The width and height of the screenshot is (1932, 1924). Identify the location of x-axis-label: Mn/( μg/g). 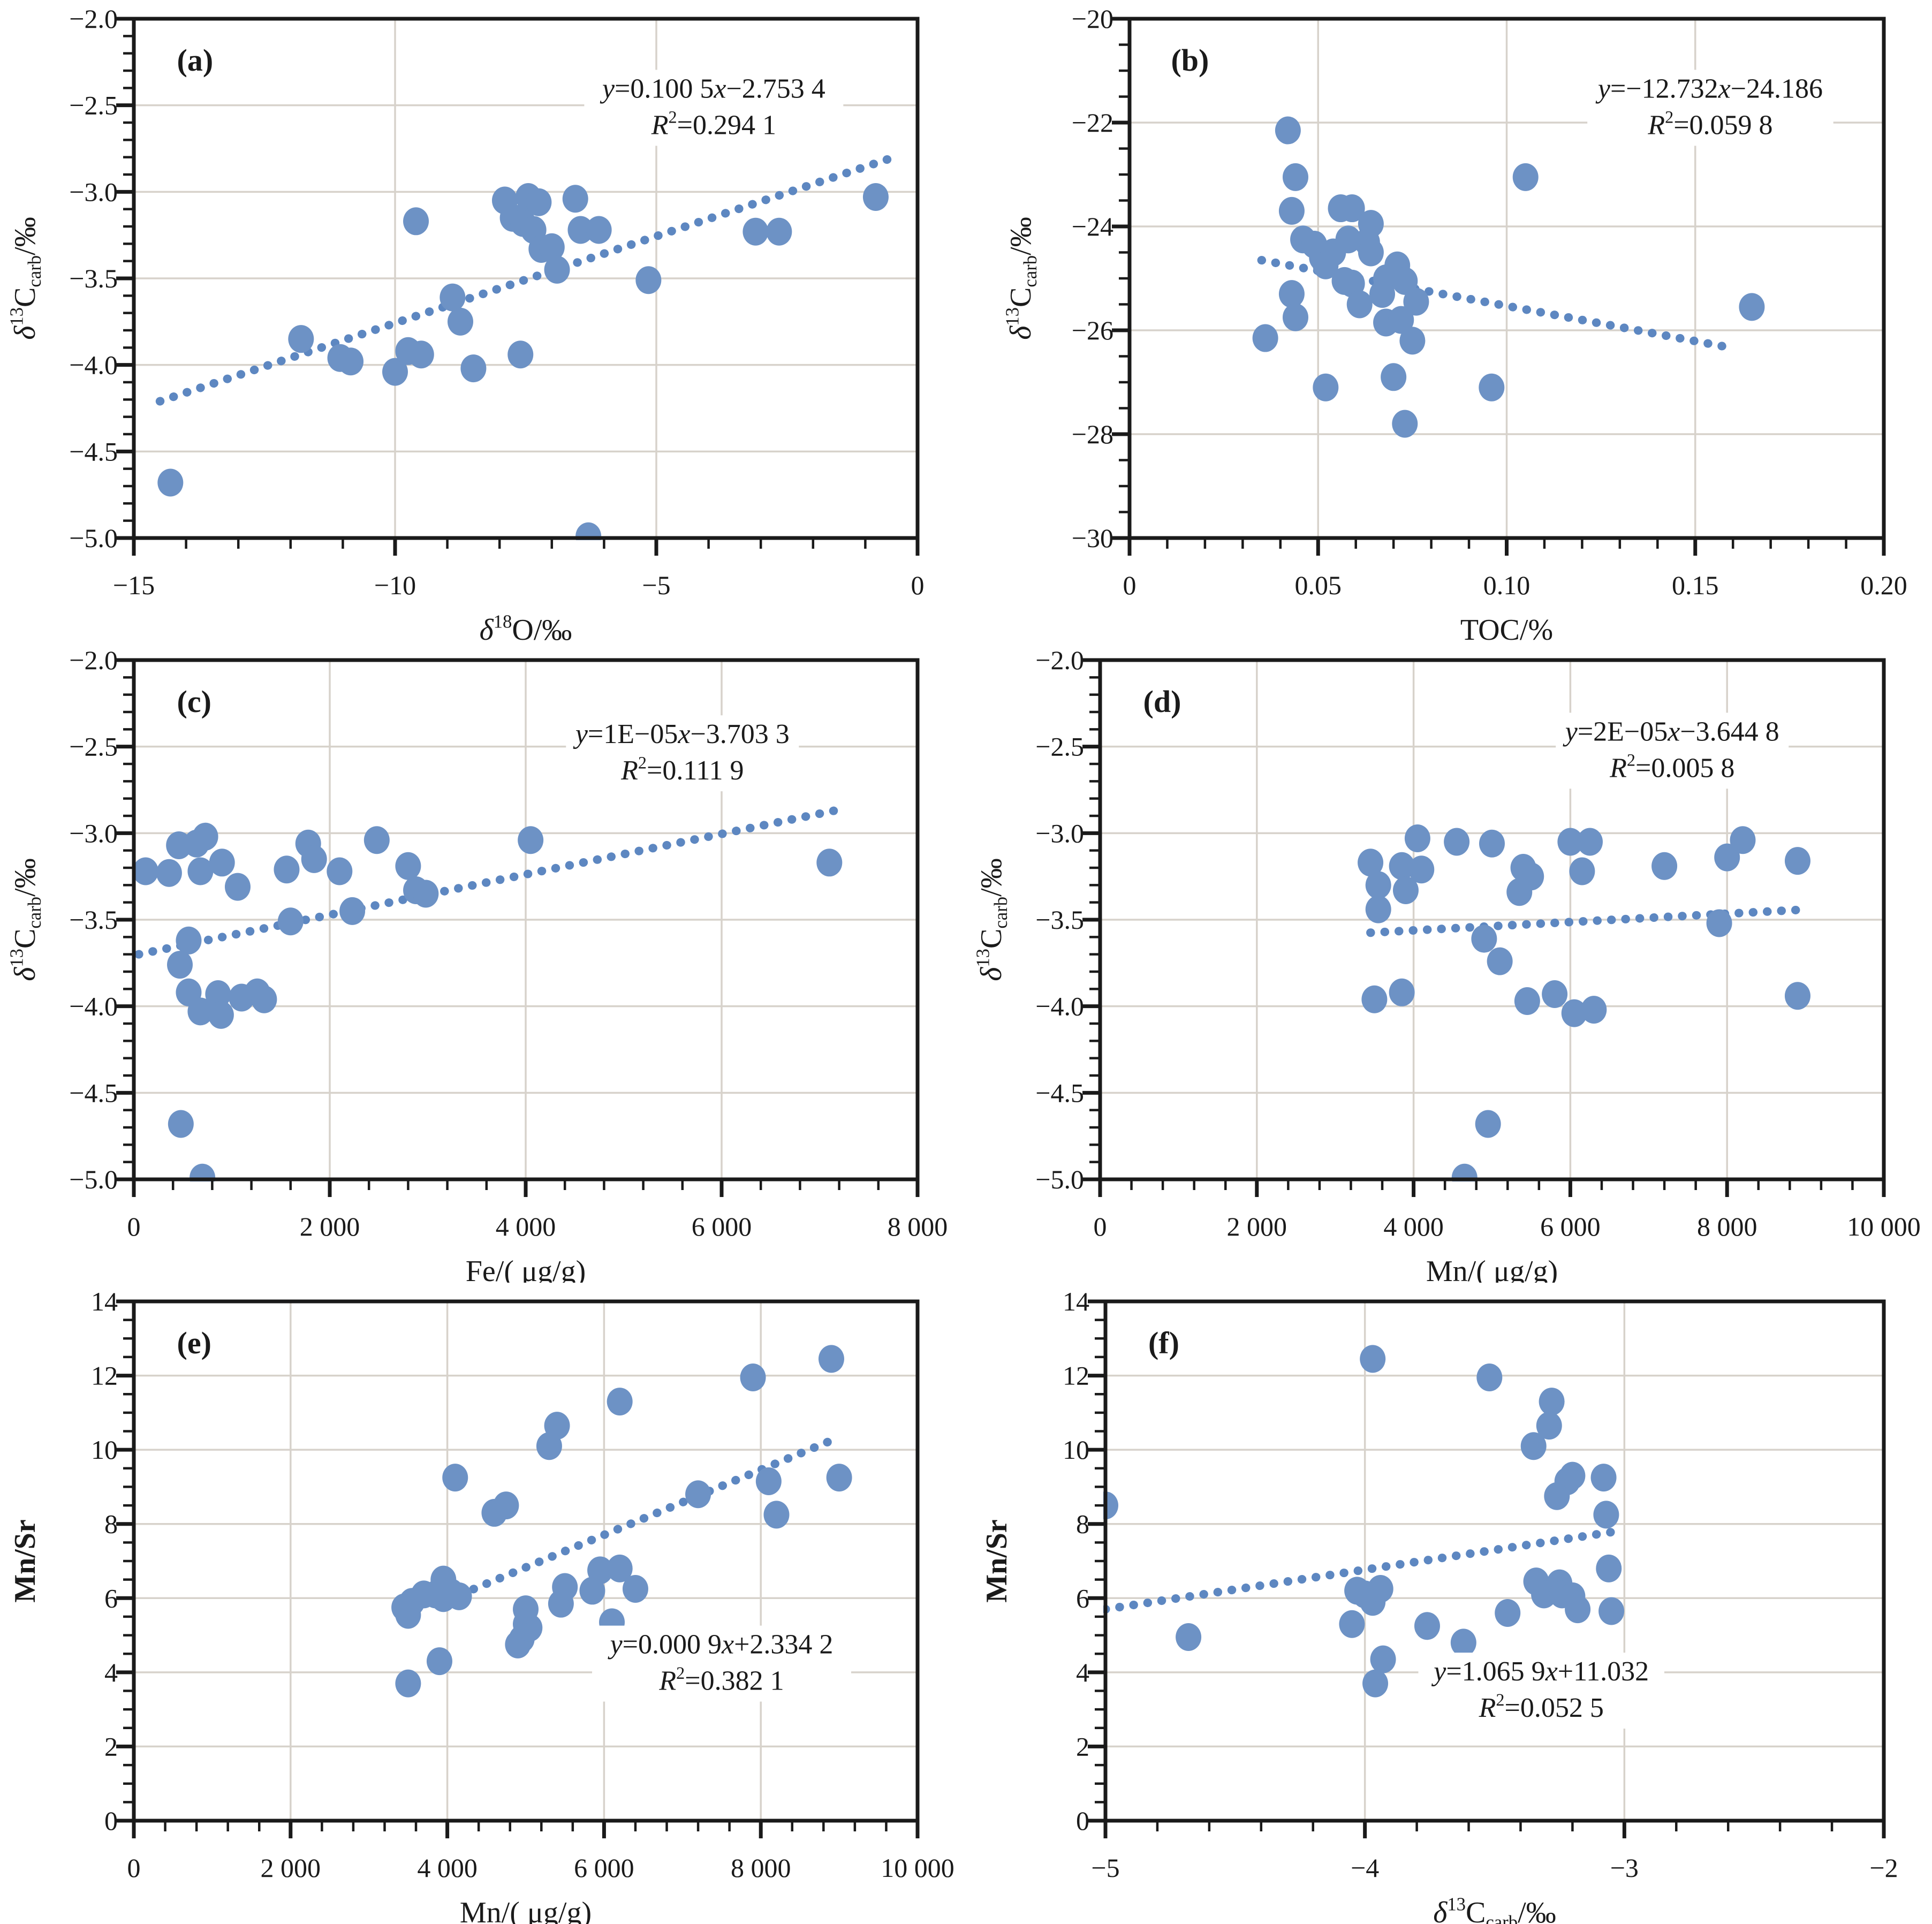
(526, 1910).